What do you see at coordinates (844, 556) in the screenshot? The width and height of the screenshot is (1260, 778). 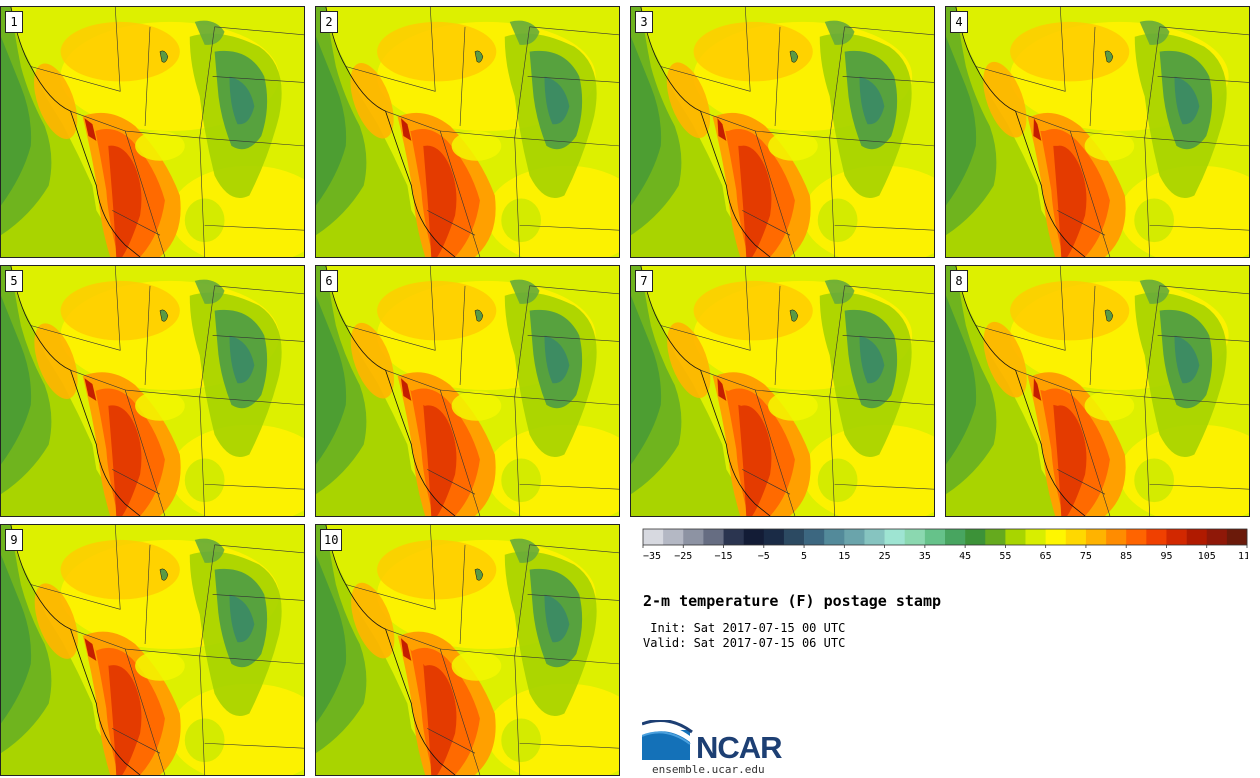 I see `colorbar-tick-label: 15` at bounding box center [844, 556].